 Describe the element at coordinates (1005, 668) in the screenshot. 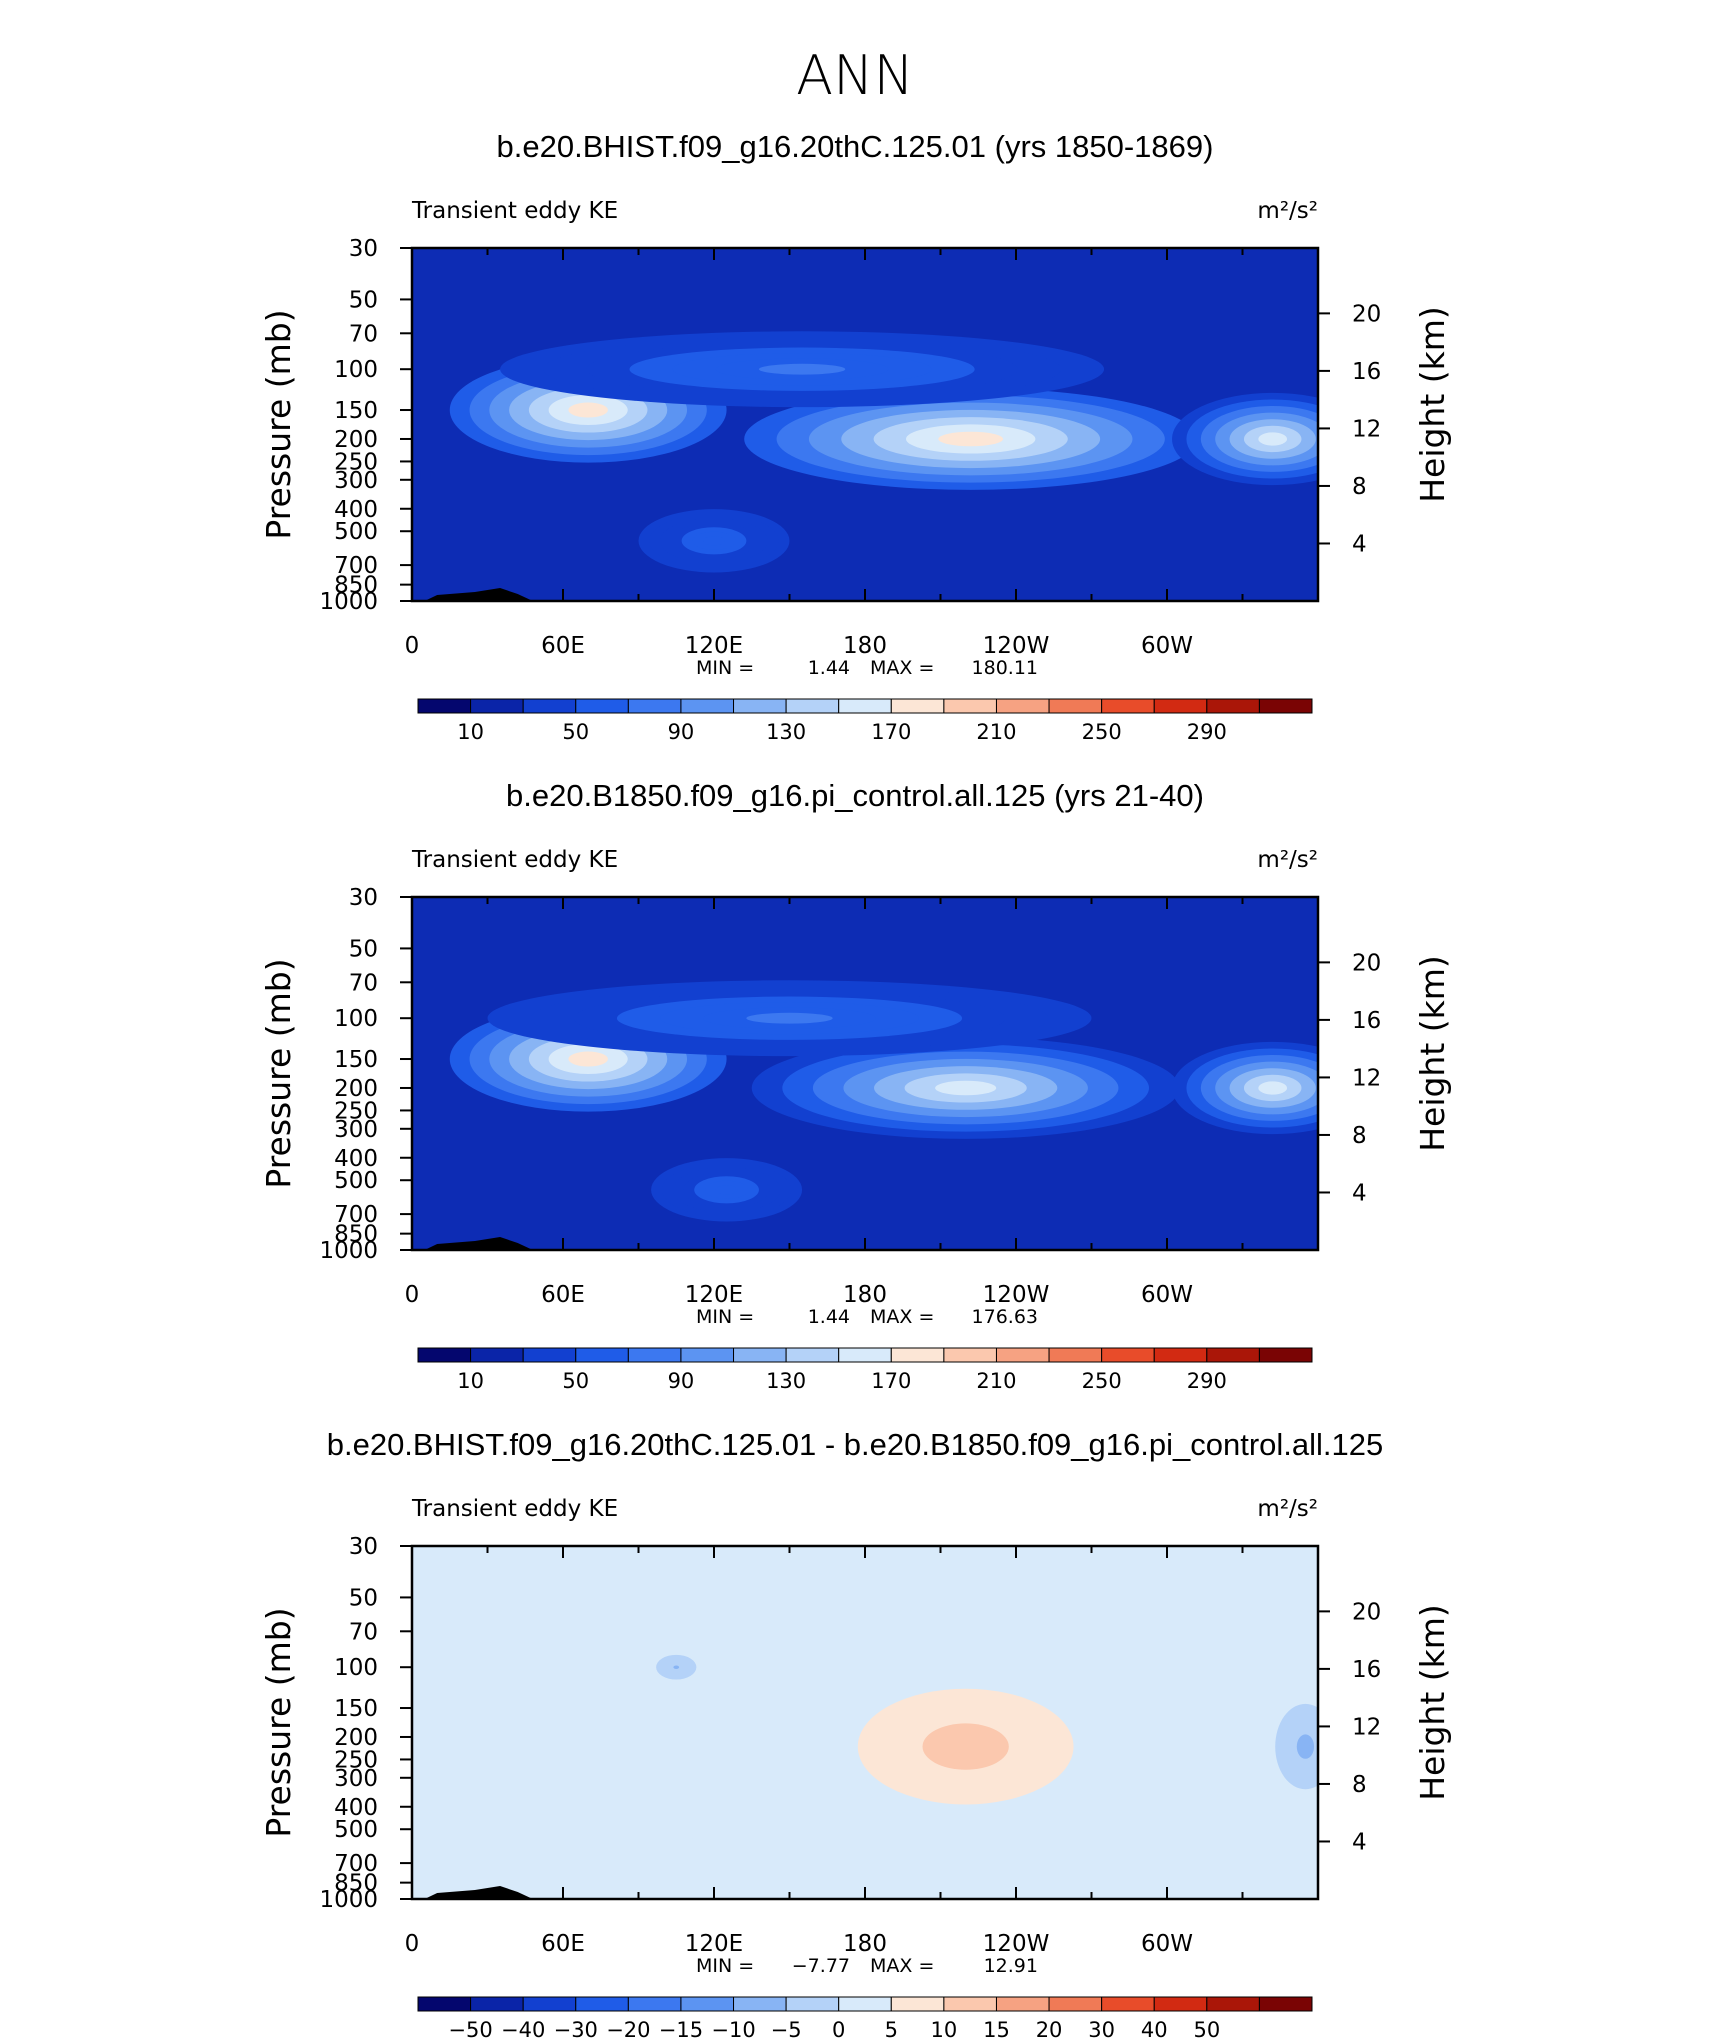

I see `max-value: 180.11` at that location.